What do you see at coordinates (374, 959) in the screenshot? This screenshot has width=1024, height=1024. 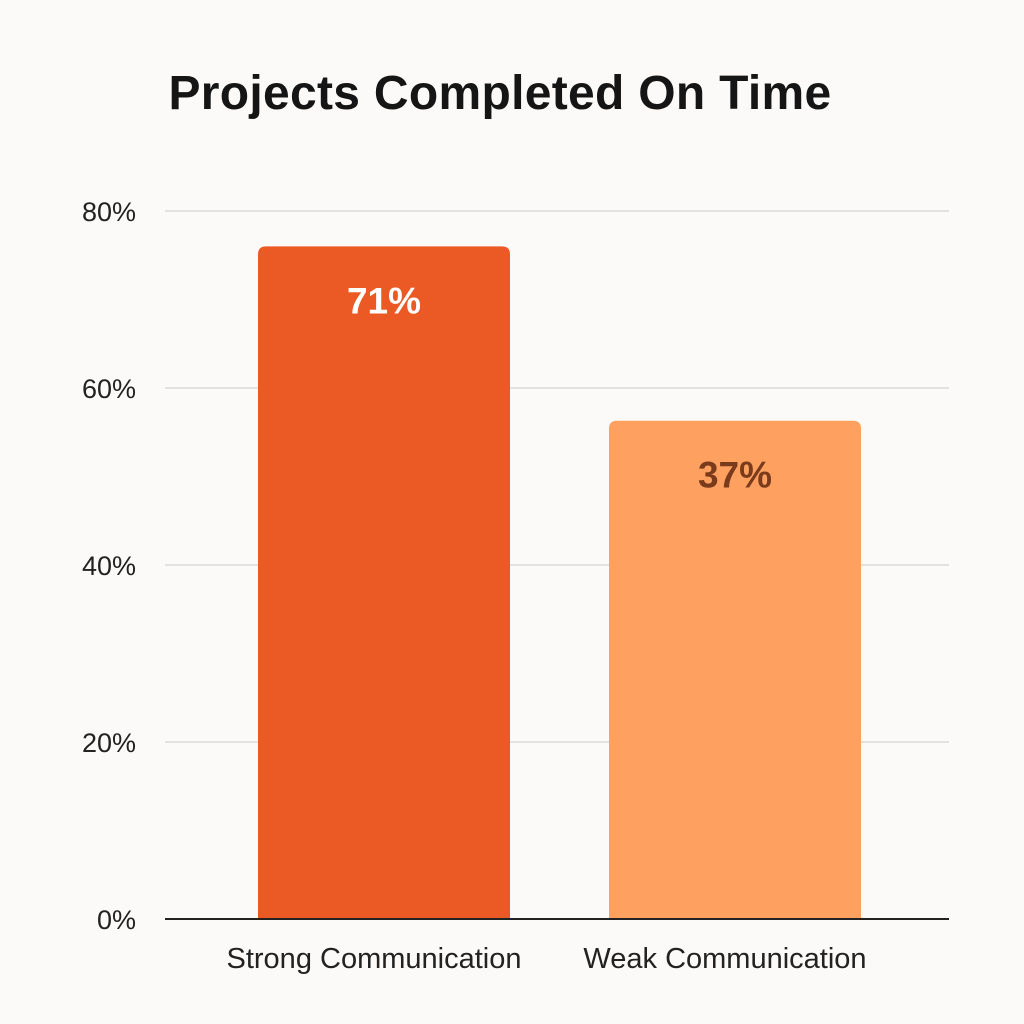 I see `x-tick-label: Strong Communication` at bounding box center [374, 959].